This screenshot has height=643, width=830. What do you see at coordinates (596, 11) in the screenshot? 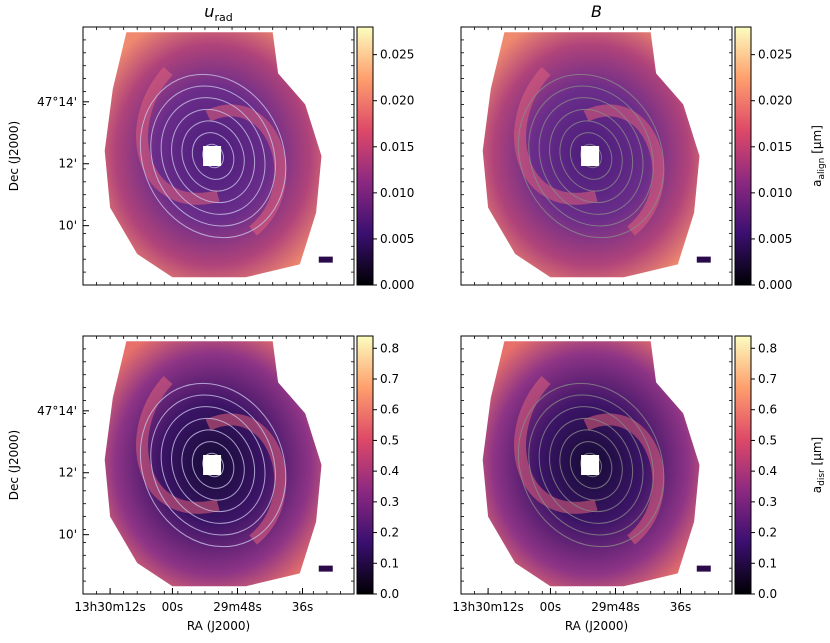
I see `panel-title: B` at bounding box center [596, 11].